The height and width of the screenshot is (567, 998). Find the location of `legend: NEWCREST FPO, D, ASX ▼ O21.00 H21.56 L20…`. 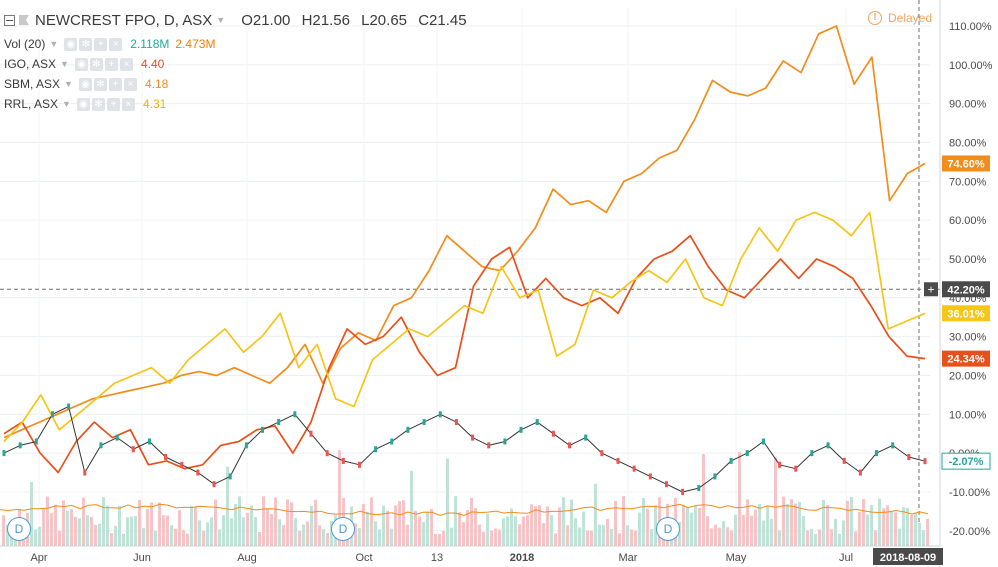

legend: NEWCREST FPO, D, ASX ▼ O21.00 H21.56 L20… is located at coordinates (239, 61).